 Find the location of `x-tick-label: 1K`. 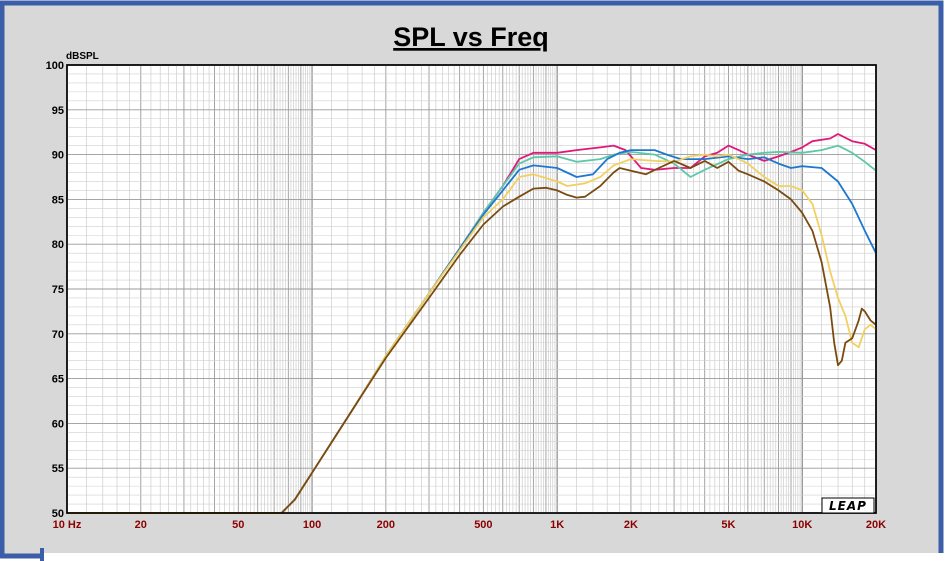

x-tick-label: 1K is located at coordinates (557, 525).